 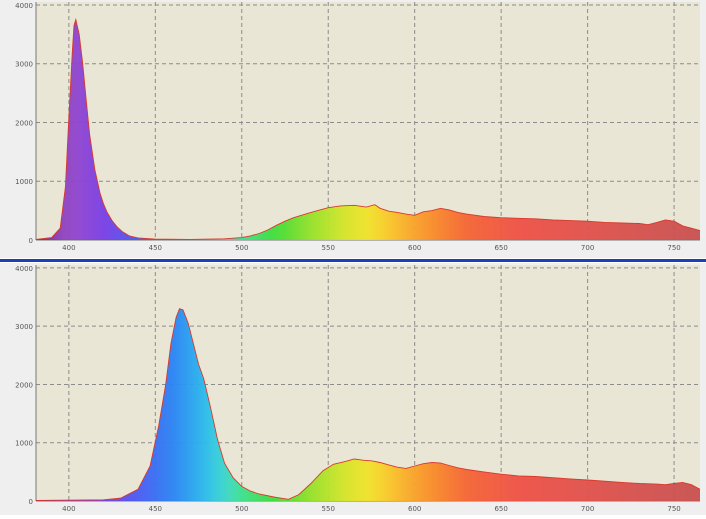 I want to click on panel-separator, so click(x=353, y=260).